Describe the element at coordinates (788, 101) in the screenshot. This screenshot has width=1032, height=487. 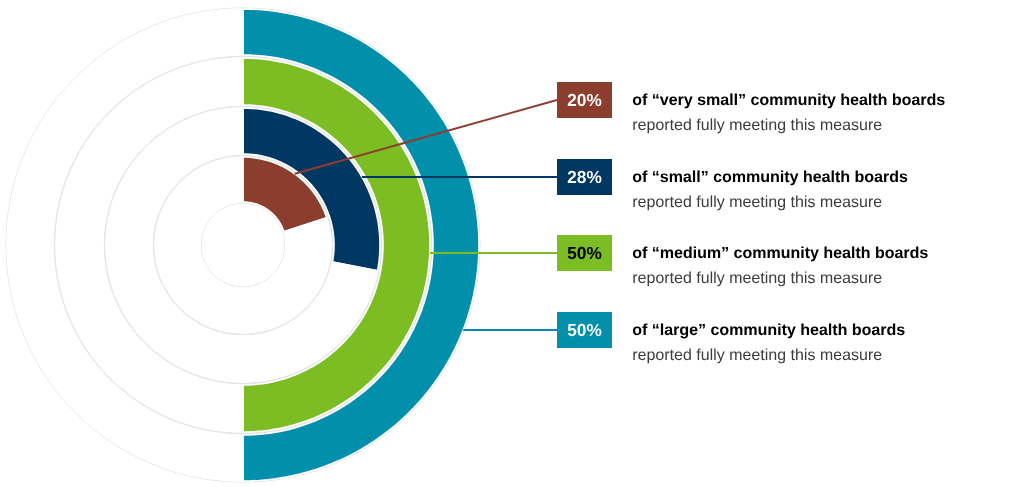
I see `legend-label: of “very small” community health boards` at that location.